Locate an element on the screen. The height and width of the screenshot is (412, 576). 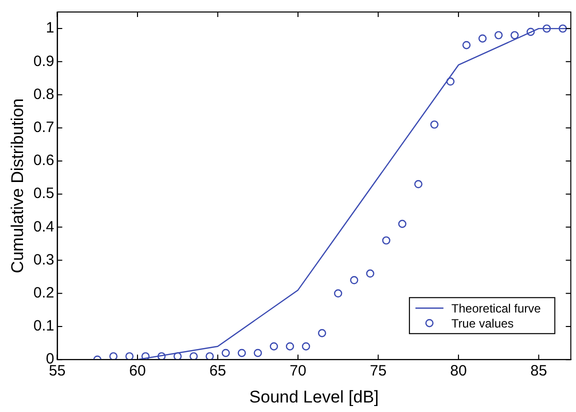
x-tick-label: 75 is located at coordinates (378, 371).